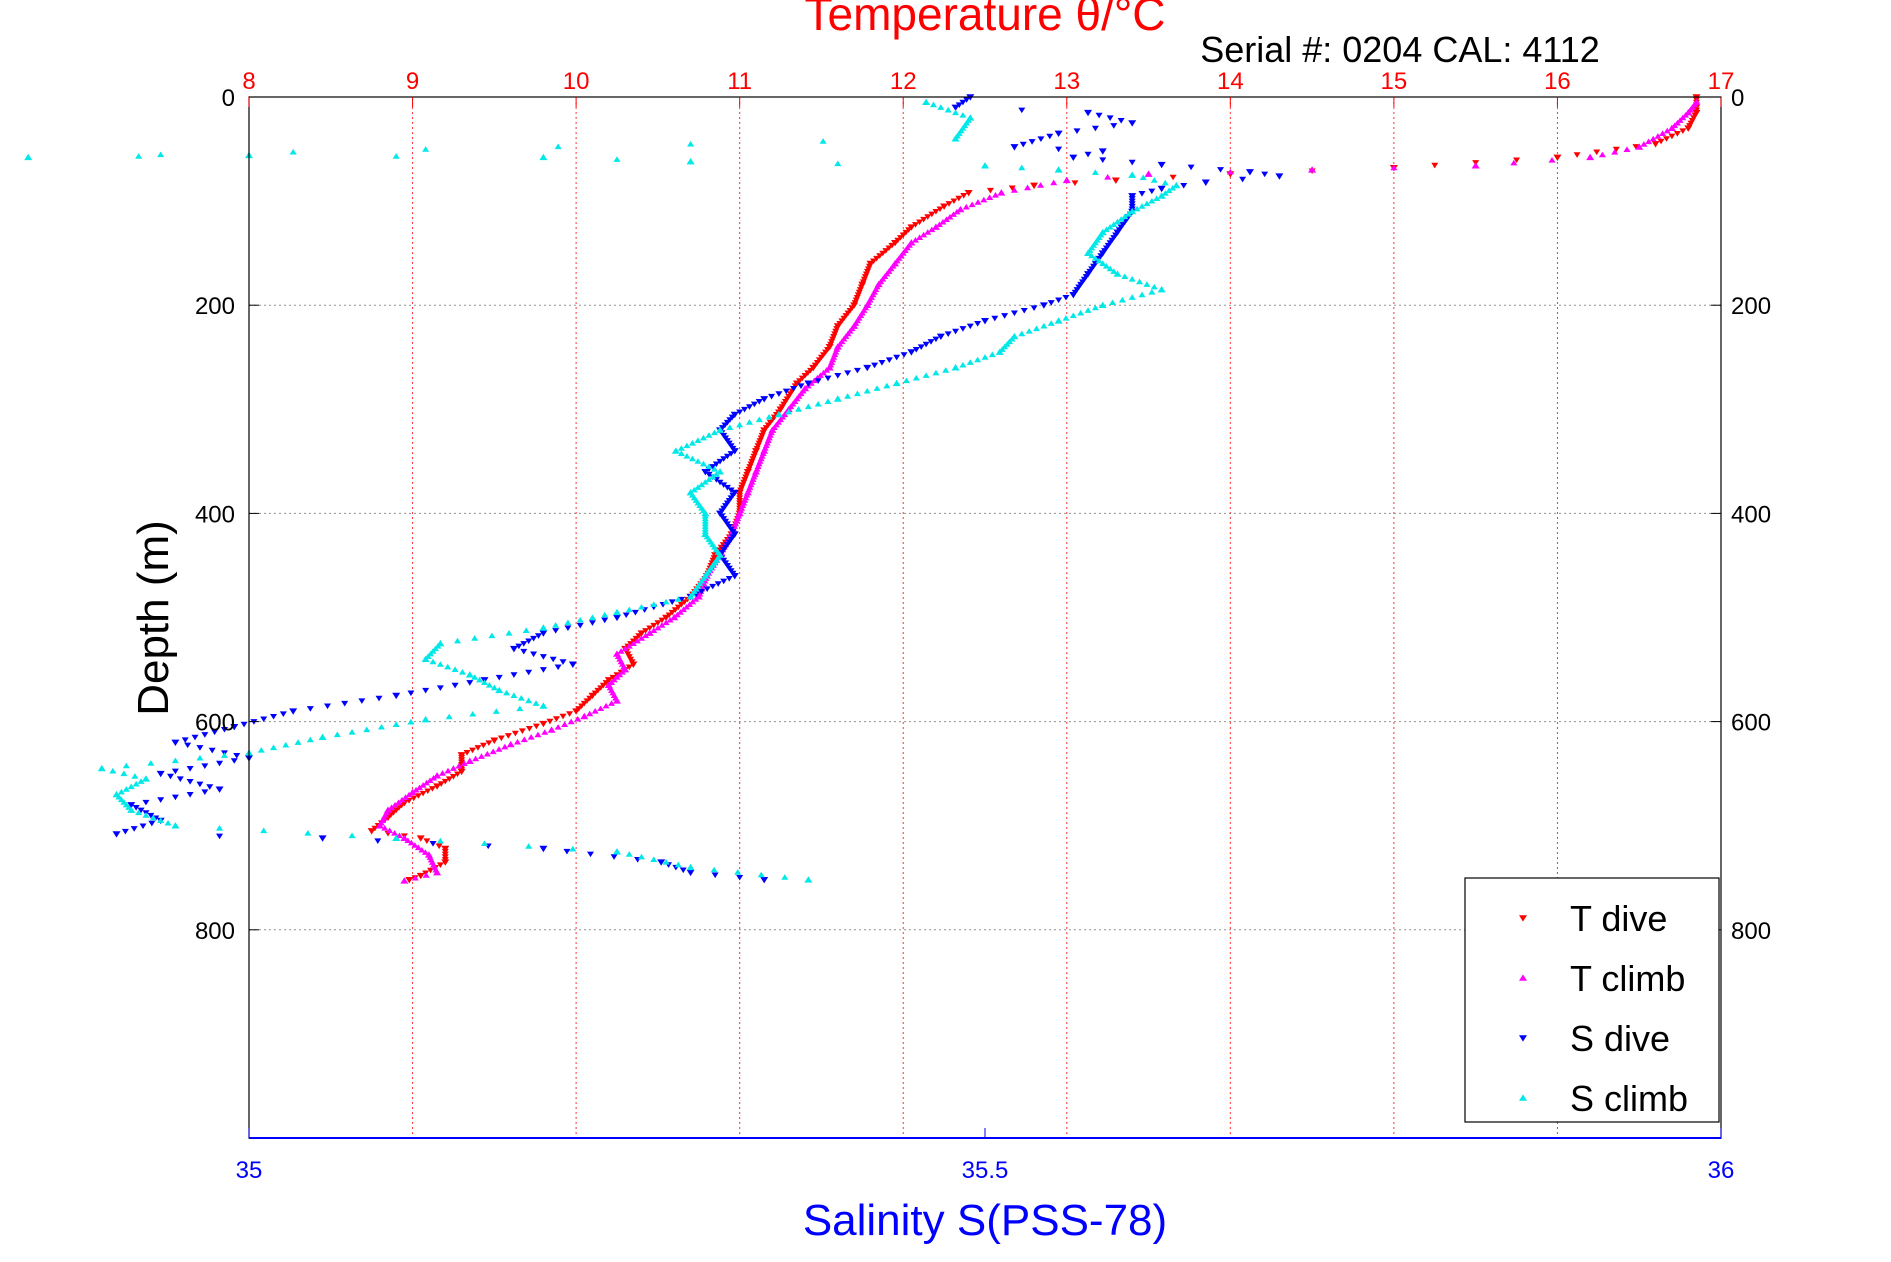  I want to click on temperature-tick-label: 13, so click(1066, 81).